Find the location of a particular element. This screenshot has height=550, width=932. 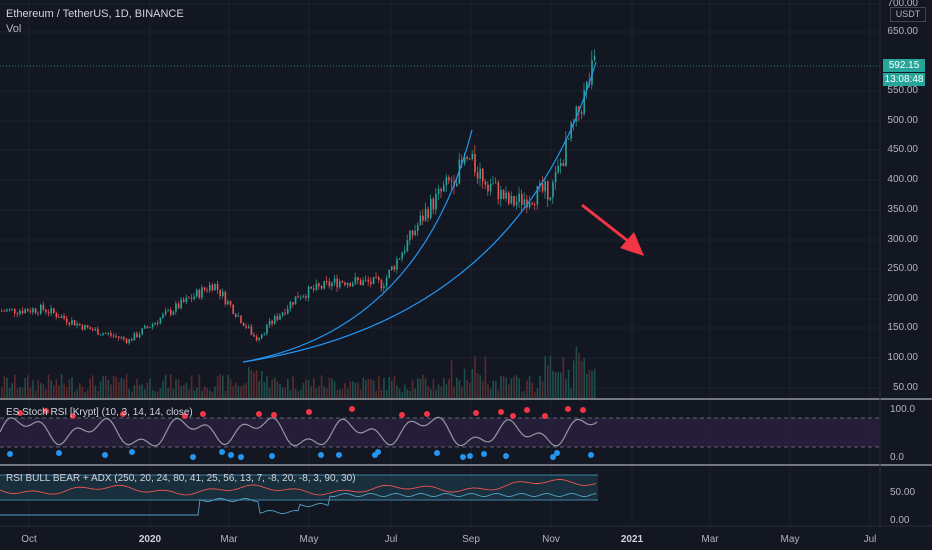

time-axis-label: Jul is located at coordinates (870, 539).